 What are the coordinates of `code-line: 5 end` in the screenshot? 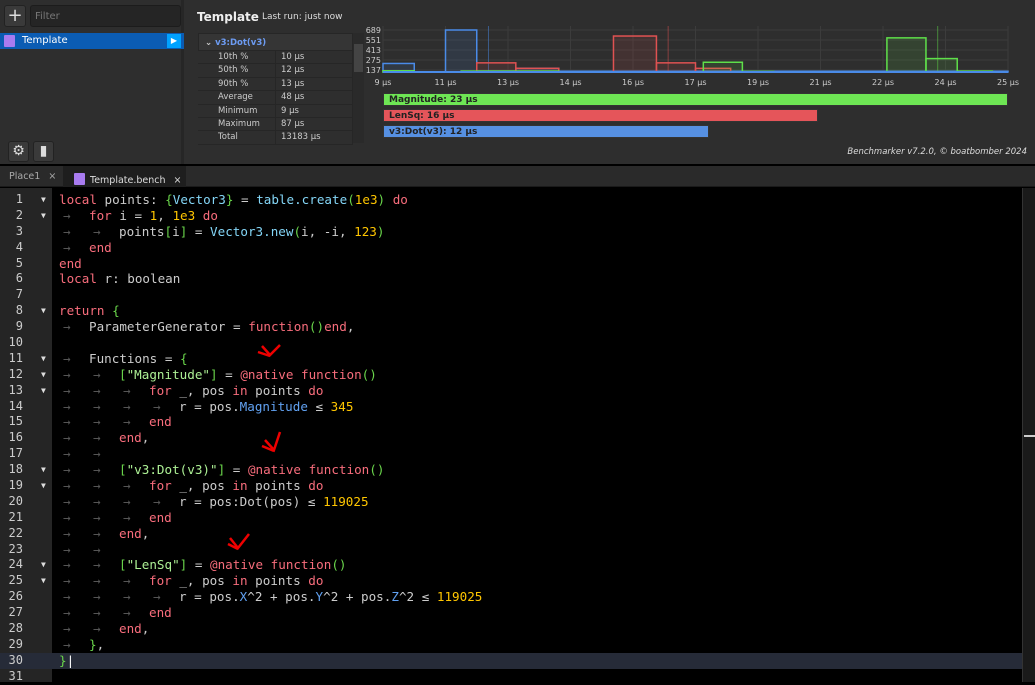 It's located at (511, 264).